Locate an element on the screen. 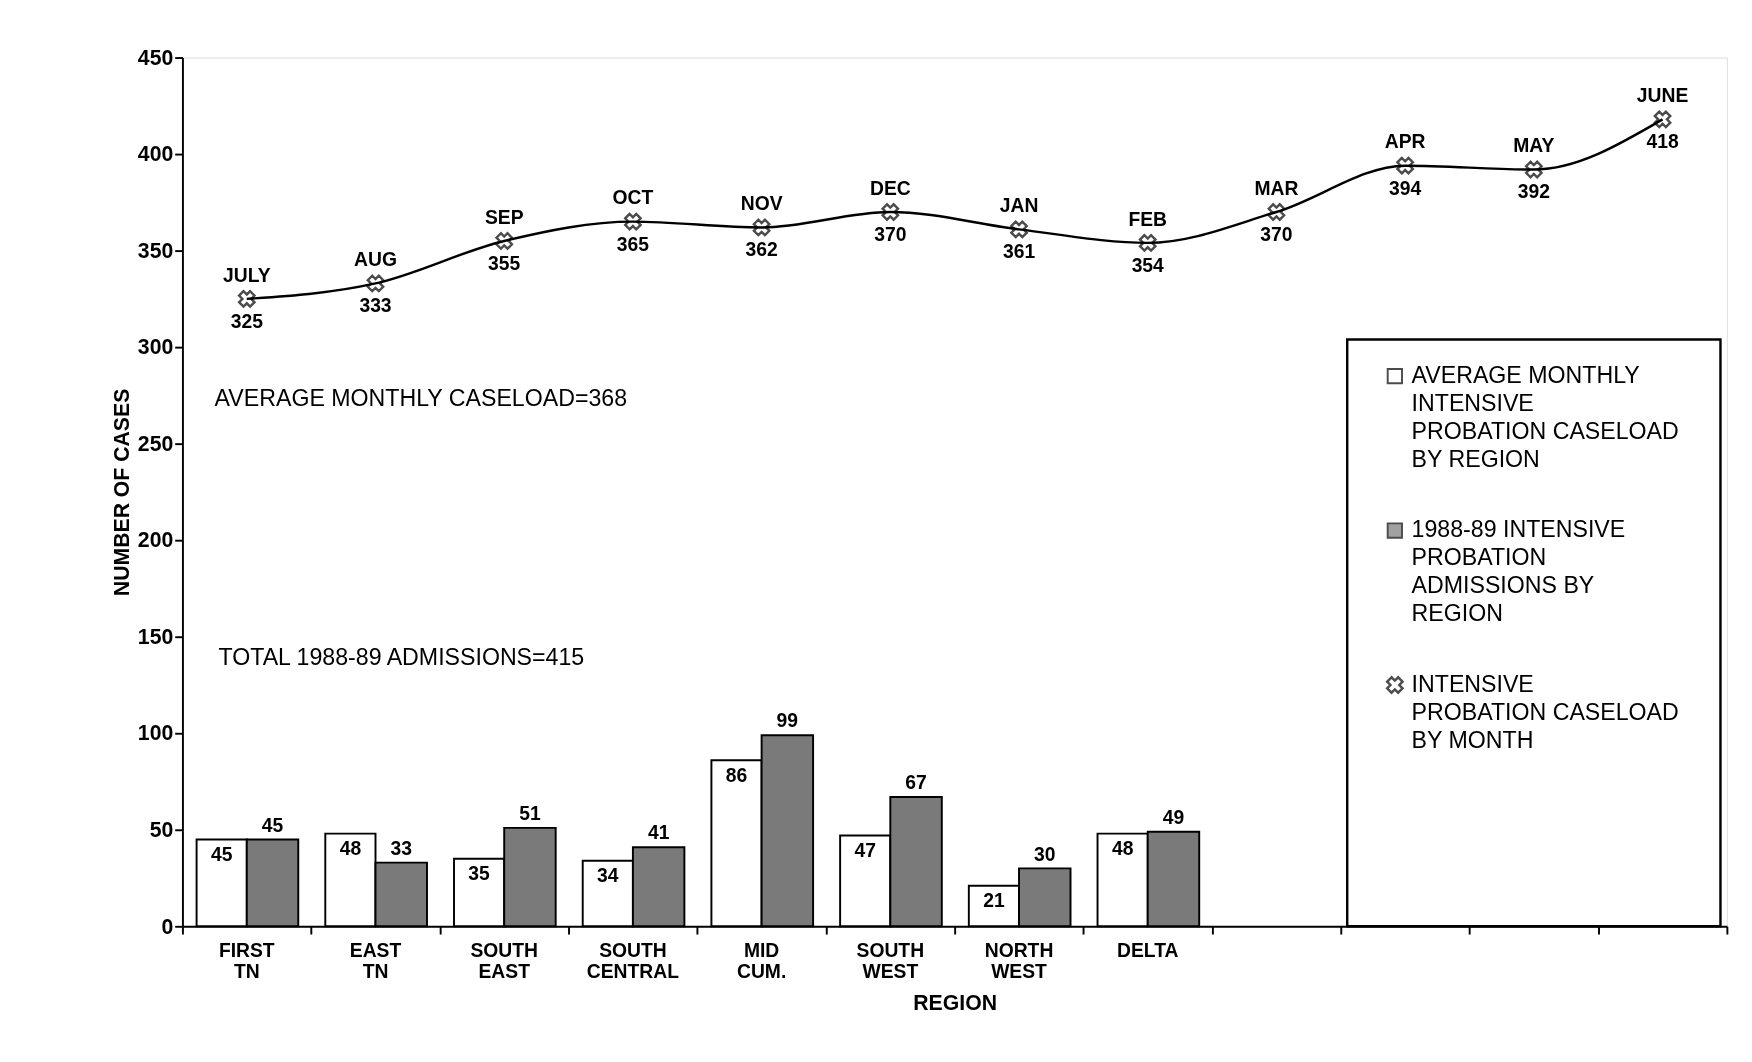  data-label: 49 is located at coordinates (1173, 817).